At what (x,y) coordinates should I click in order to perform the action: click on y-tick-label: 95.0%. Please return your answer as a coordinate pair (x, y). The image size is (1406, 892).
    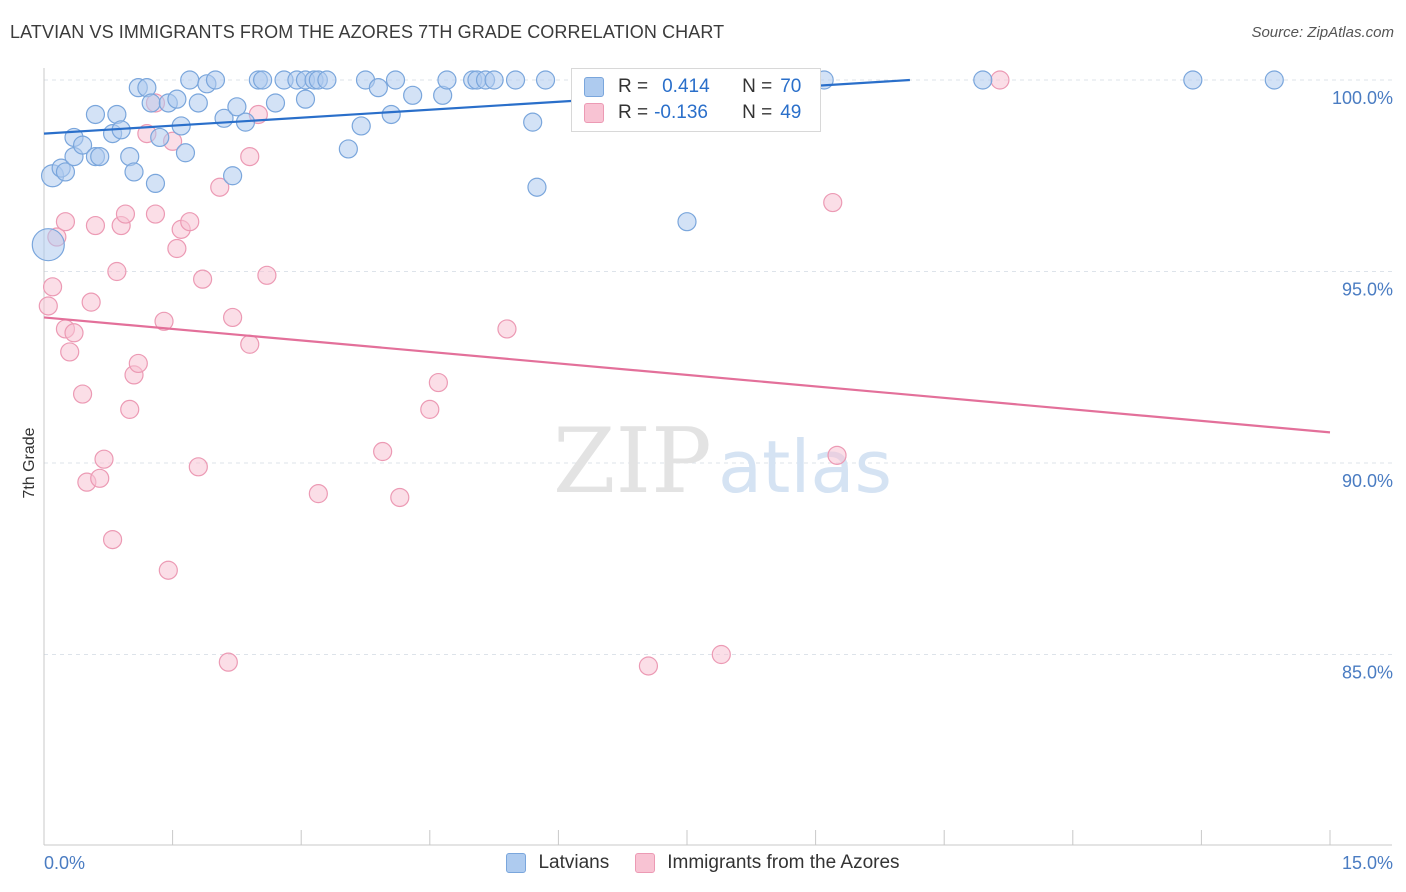
    Looking at the image, I should click on (1367, 290).